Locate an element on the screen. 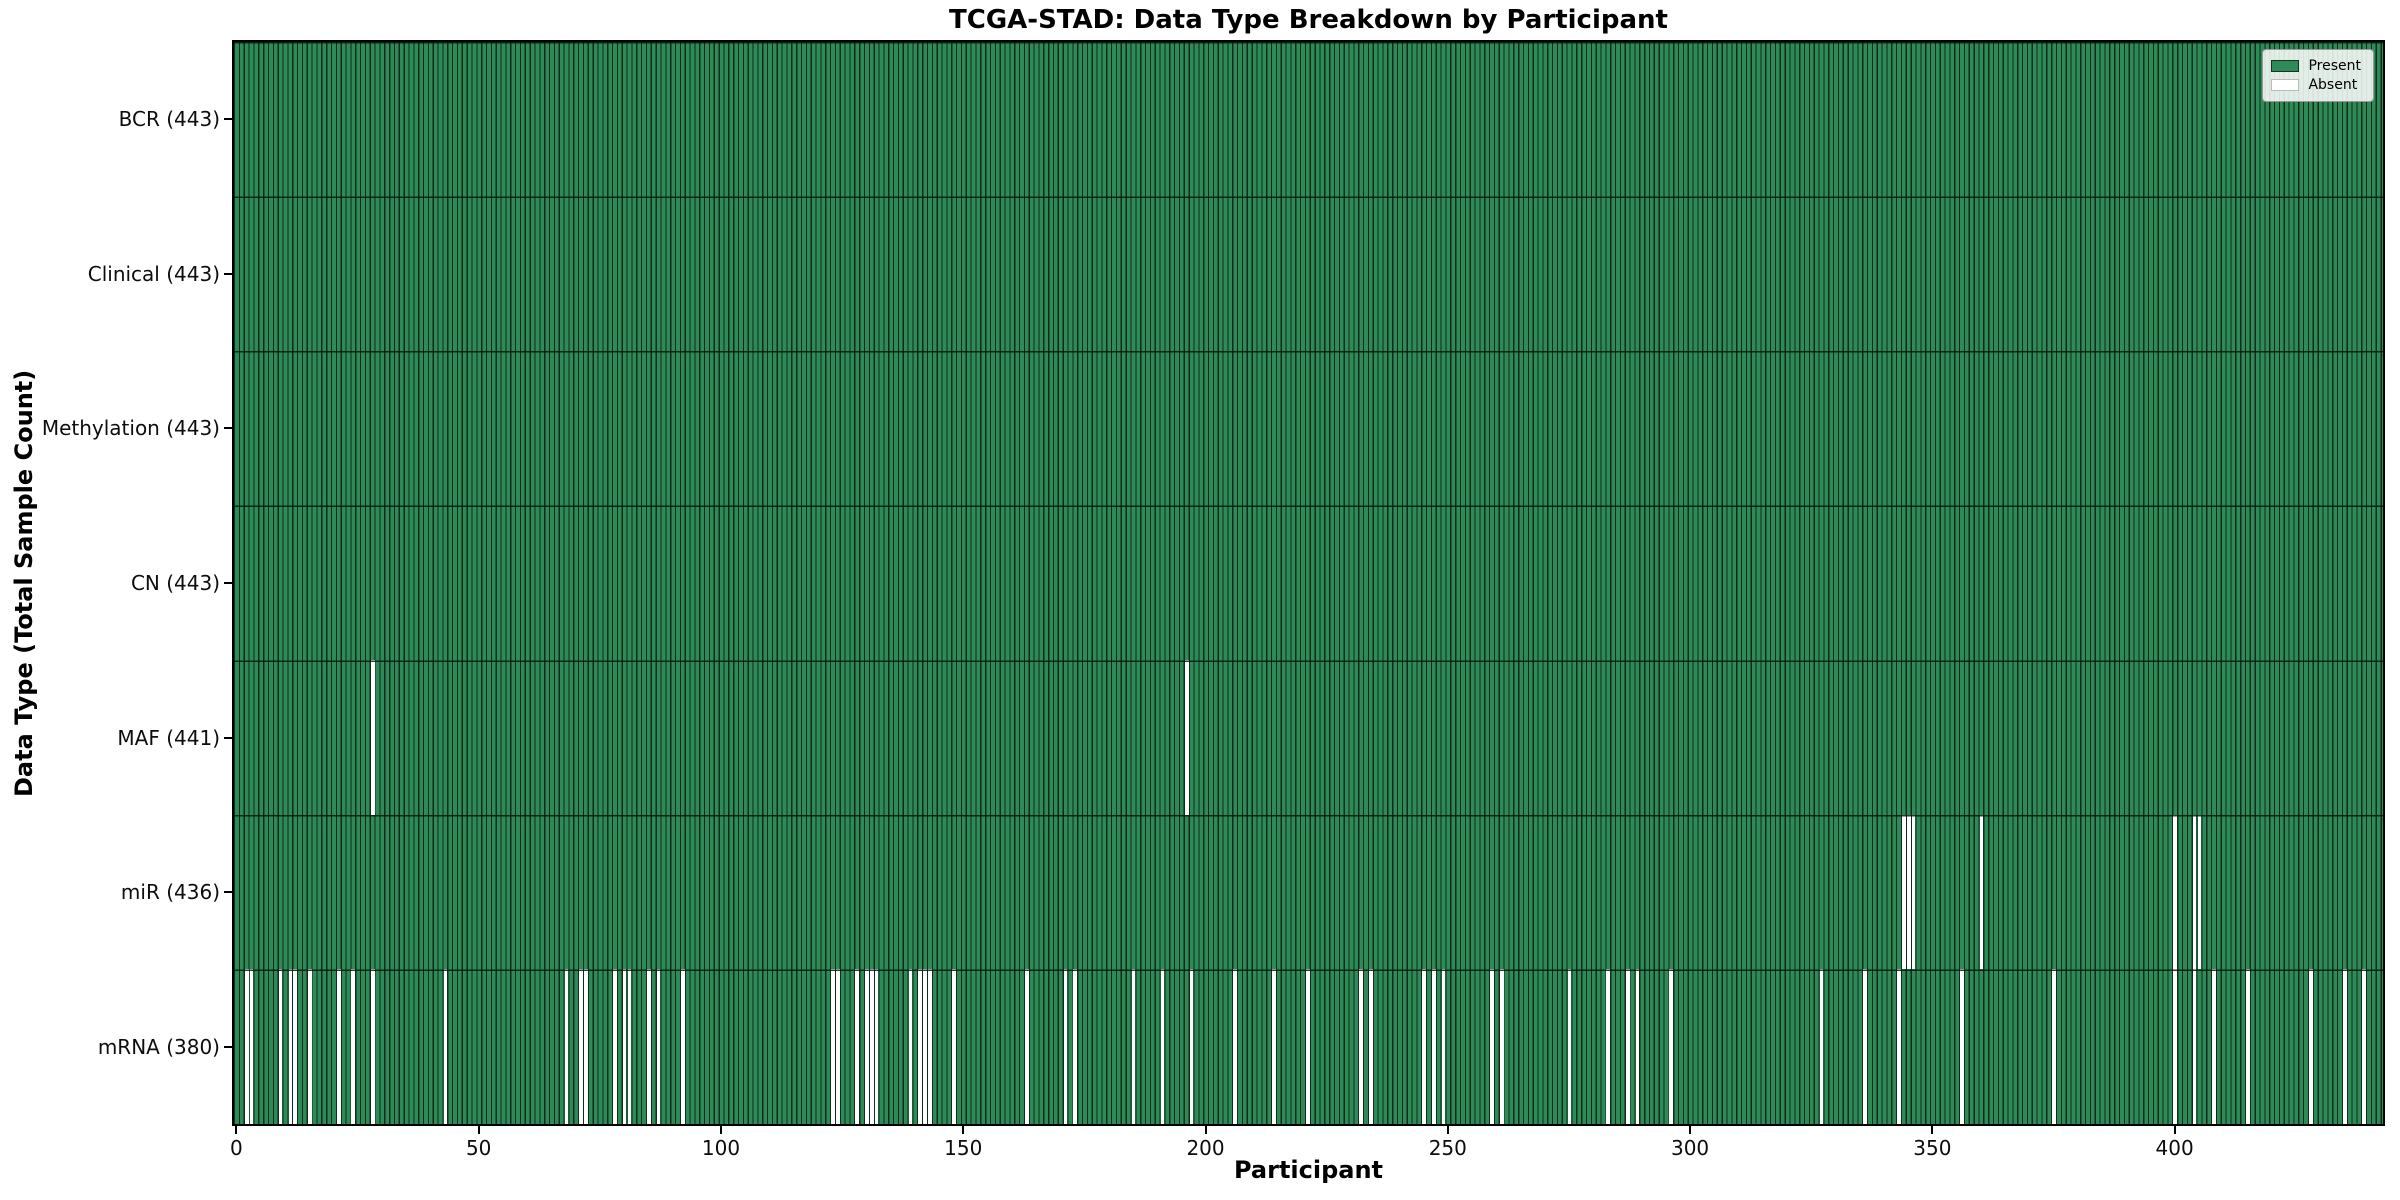 This screenshot has width=2400, height=1200. ytick-mark-MAF is located at coordinates (228, 737).